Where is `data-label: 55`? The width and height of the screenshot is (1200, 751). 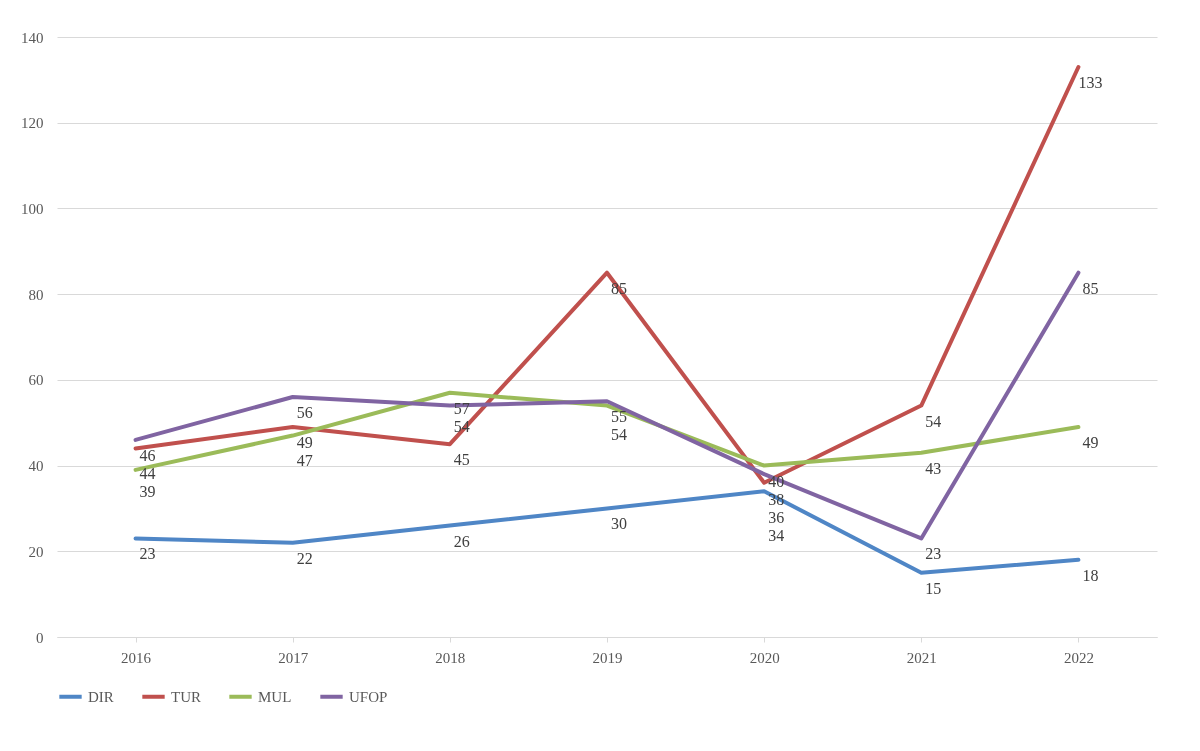
data-label: 55 is located at coordinates (619, 417).